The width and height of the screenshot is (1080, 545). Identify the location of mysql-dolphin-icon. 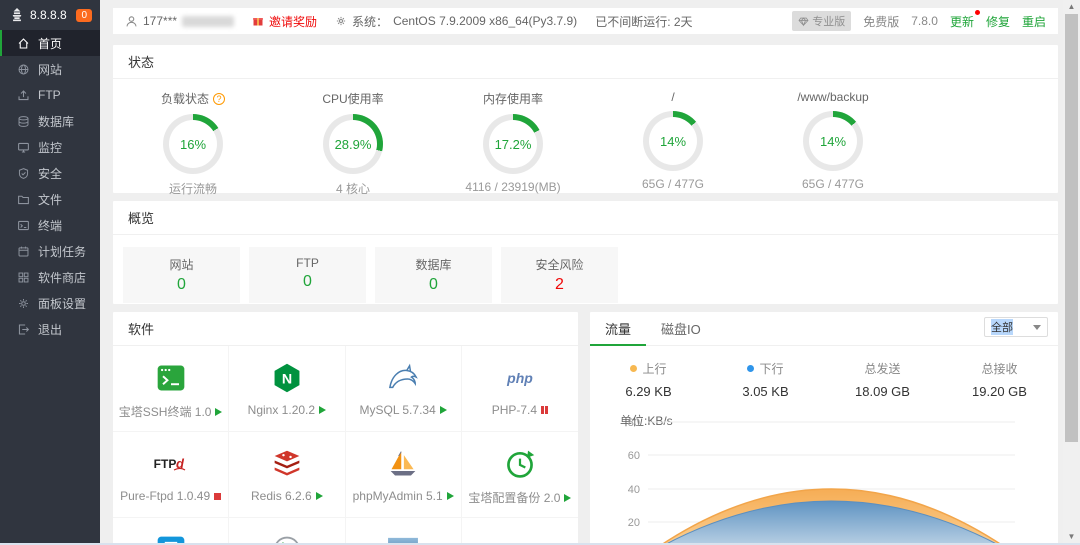
(403, 378).